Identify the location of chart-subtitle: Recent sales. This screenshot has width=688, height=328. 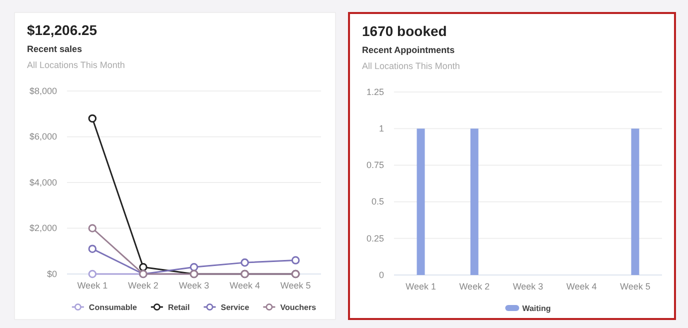
(54, 49).